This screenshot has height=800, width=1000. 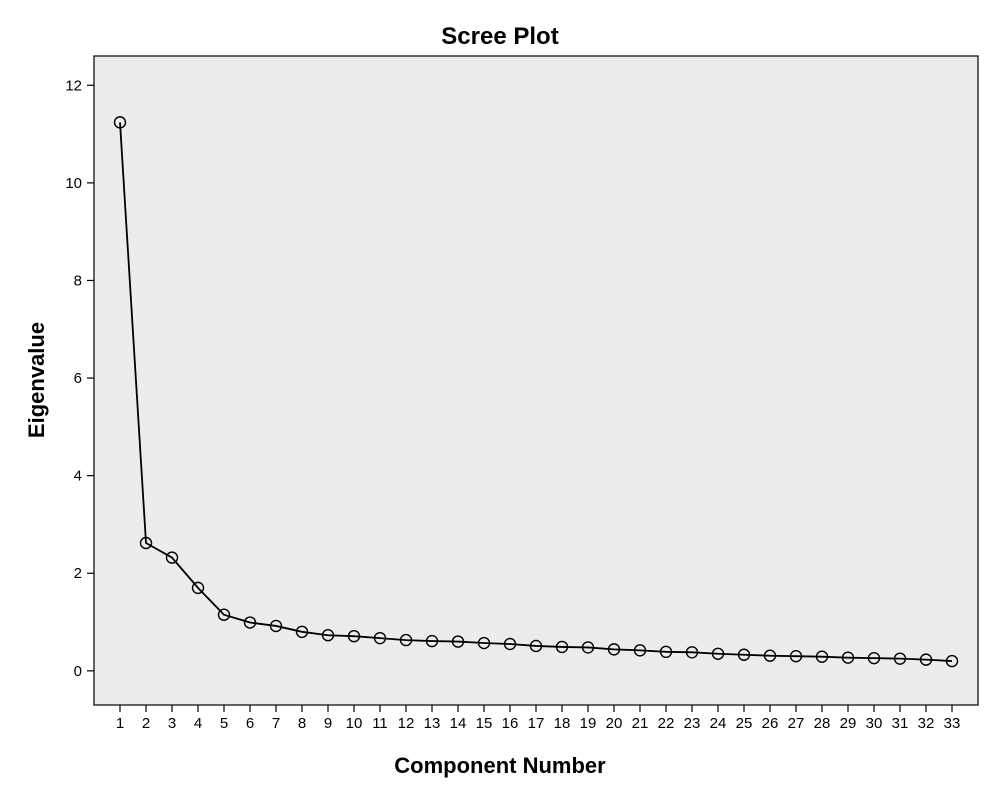 What do you see at coordinates (640, 723) in the screenshot?
I see `x-tick-label: 21` at bounding box center [640, 723].